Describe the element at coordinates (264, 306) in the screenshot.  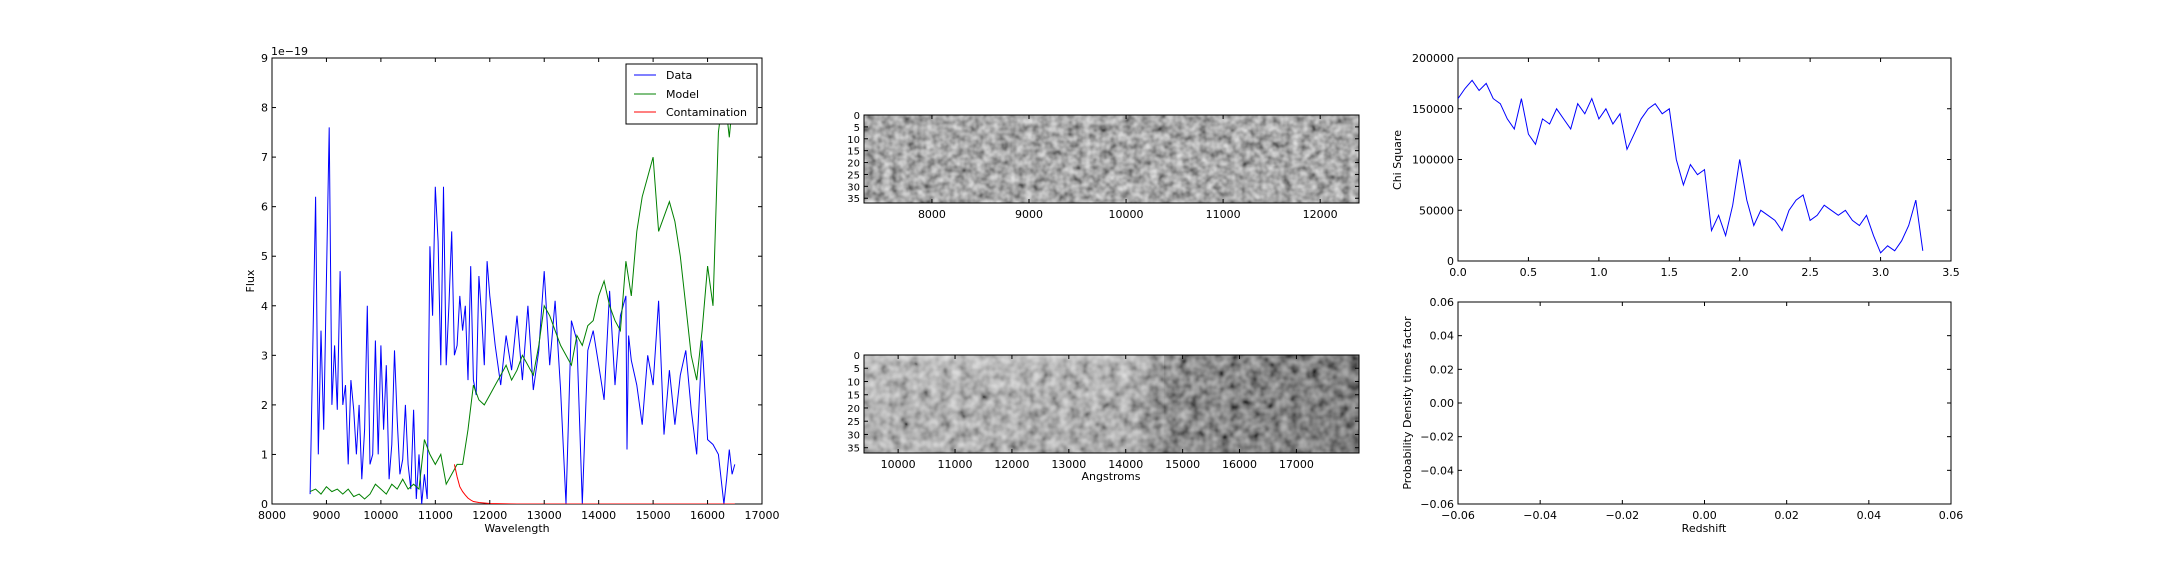
I see `spectrum-y-tick-label: 4` at that location.